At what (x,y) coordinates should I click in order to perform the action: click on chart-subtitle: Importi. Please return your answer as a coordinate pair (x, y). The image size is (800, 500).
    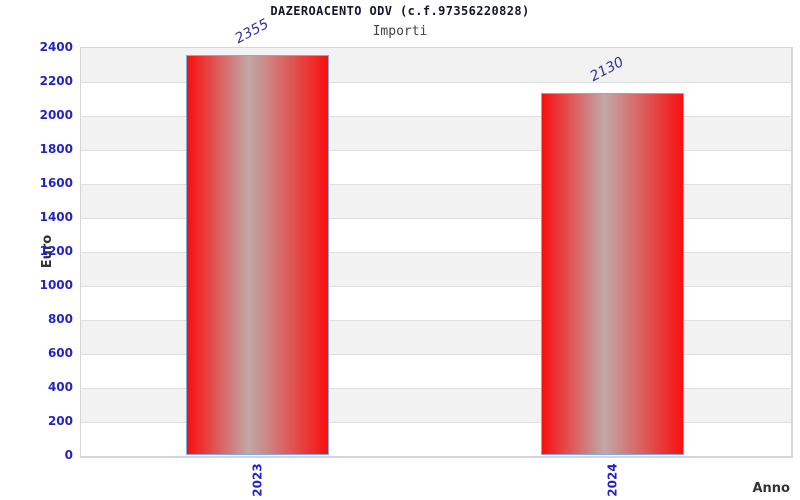
    Looking at the image, I should click on (400, 31).